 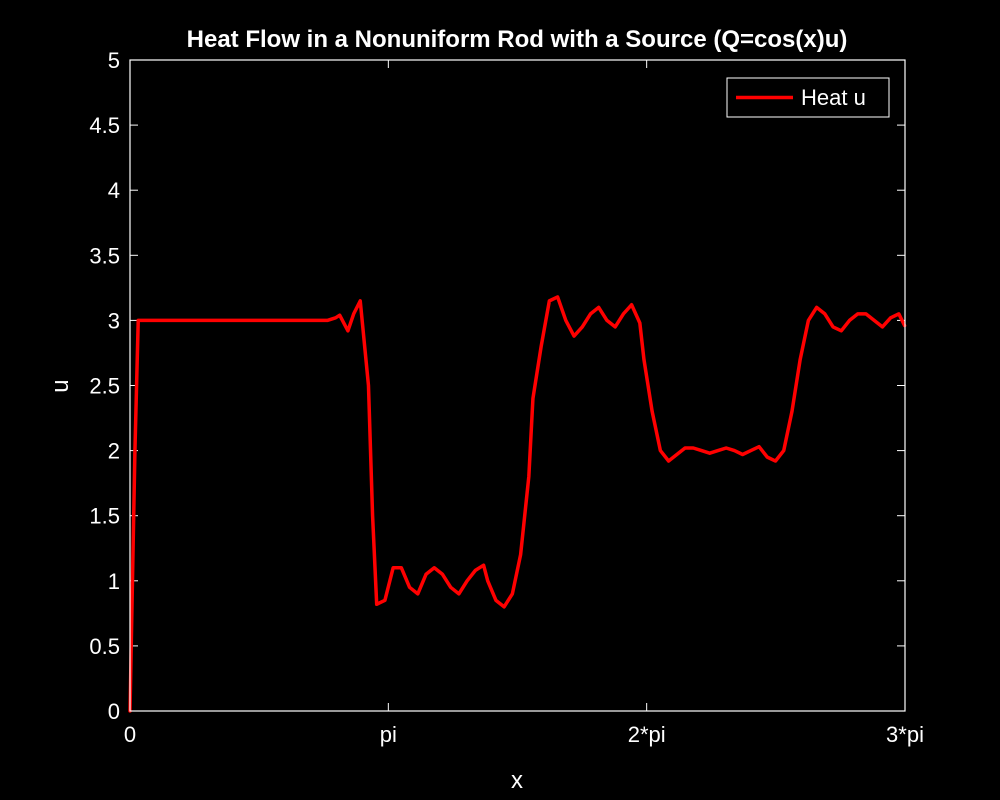 I want to click on x-axis-label: x, so click(x=517, y=780).